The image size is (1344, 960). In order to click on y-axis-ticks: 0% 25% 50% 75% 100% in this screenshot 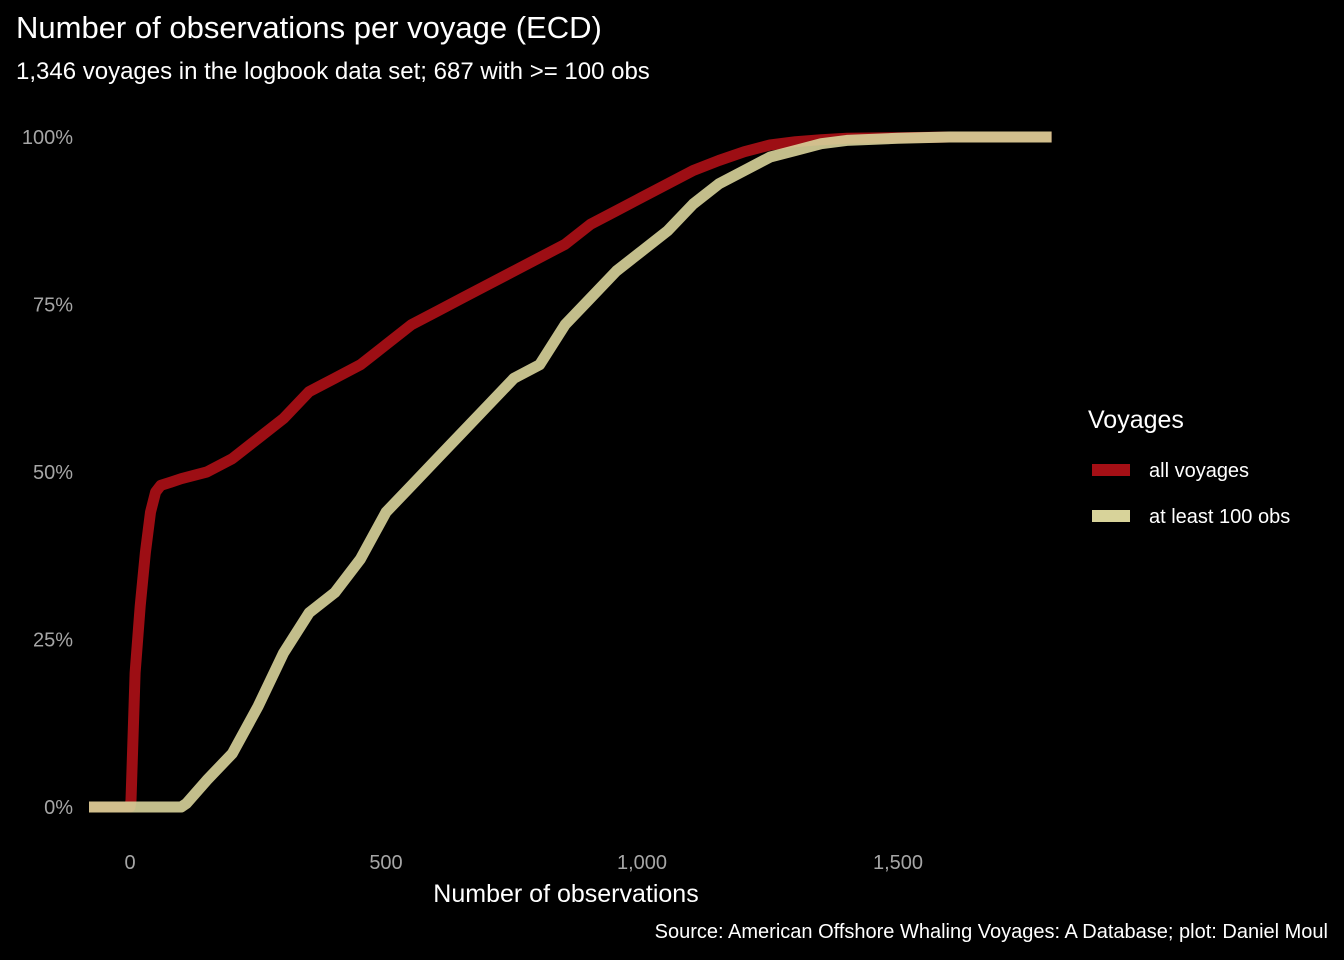, I will do `click(47, 473)`.